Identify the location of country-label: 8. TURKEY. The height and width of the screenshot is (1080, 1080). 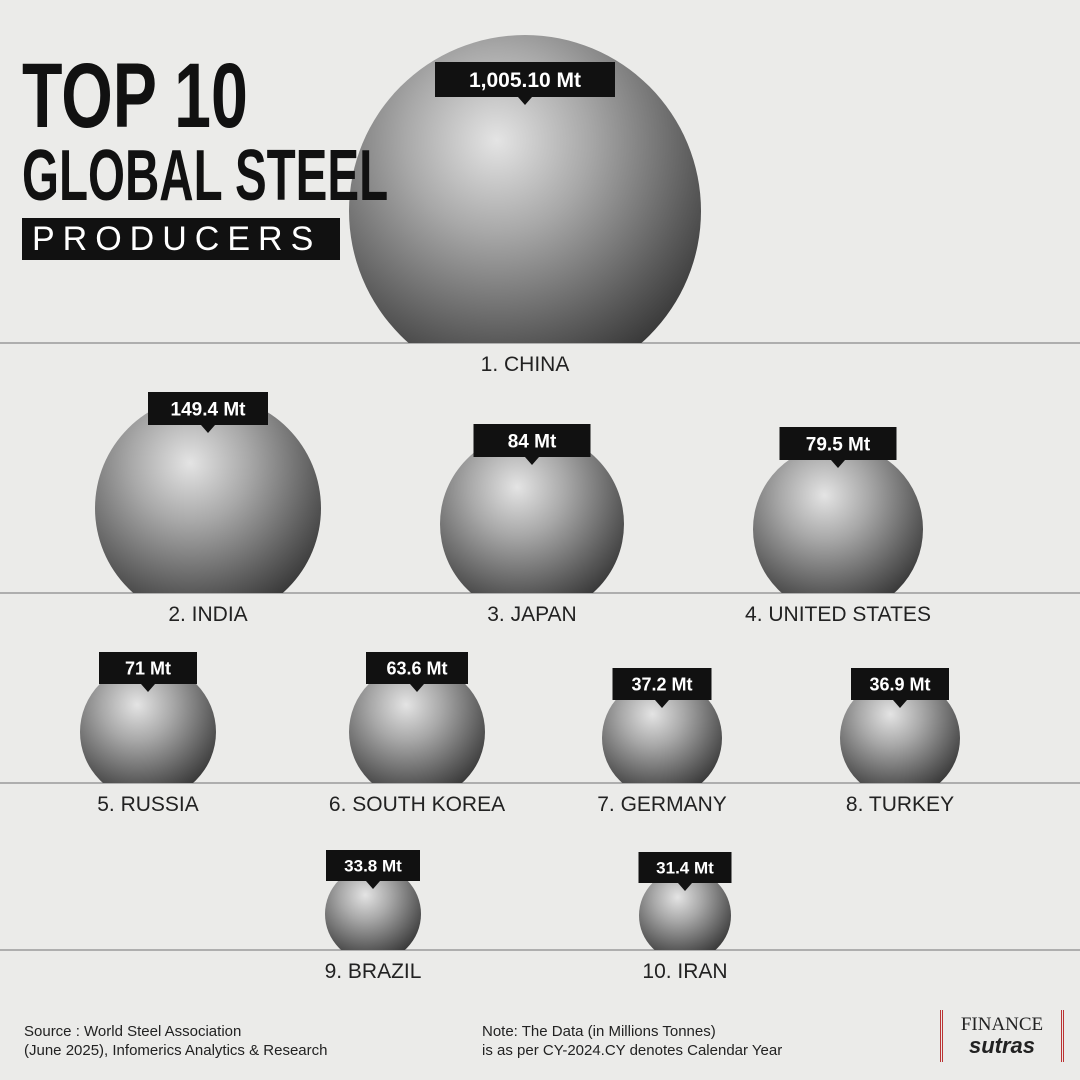
(900, 804).